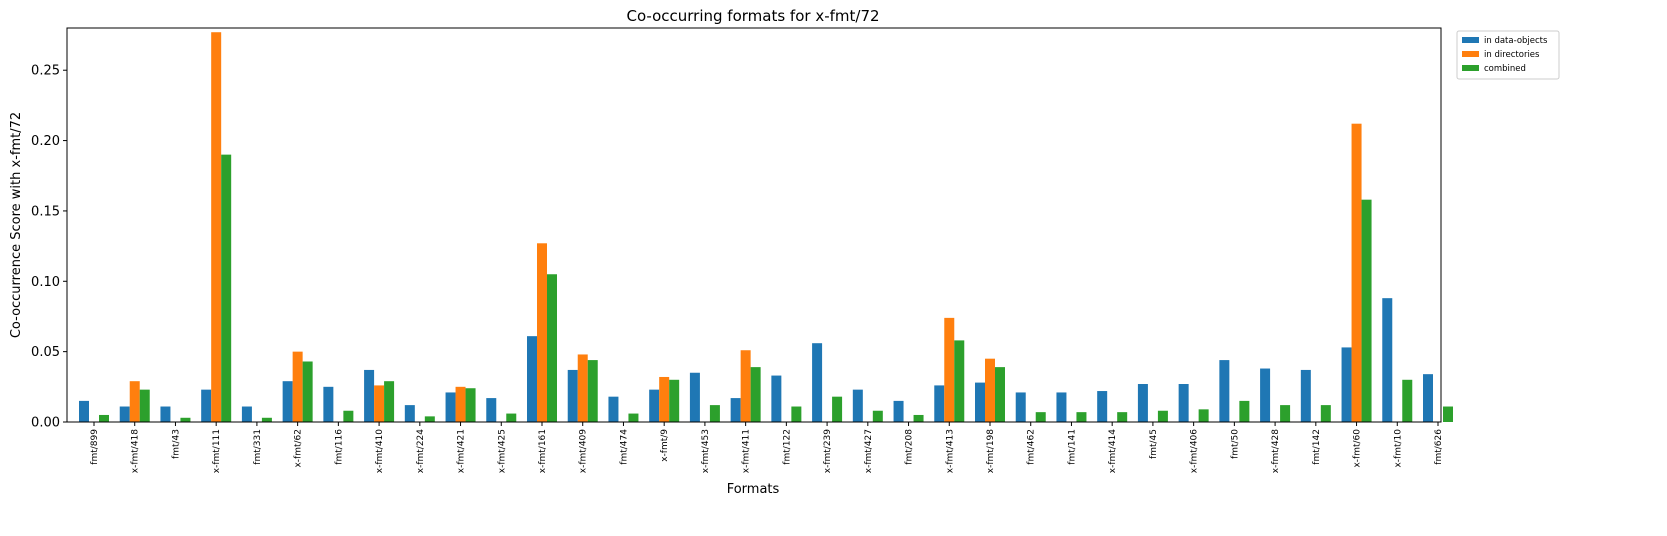 Image resolution: width=1667 pixels, height=536 pixels. I want to click on y-axis-label: Co-occurrence Score with x-fmt/72, so click(16, 225).